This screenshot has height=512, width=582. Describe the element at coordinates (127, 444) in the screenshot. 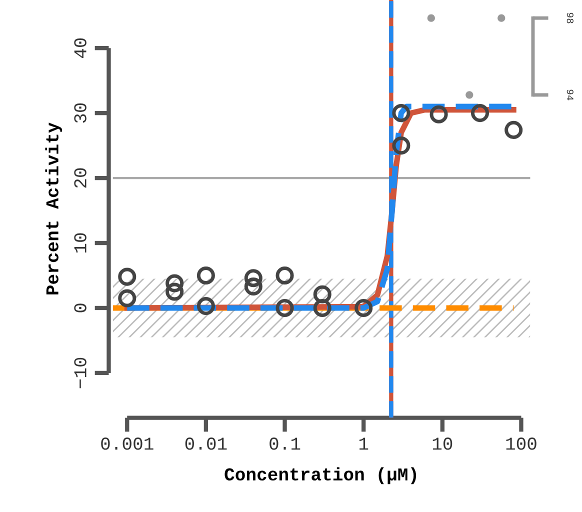

I see `x-tick-label: 0.001` at that location.